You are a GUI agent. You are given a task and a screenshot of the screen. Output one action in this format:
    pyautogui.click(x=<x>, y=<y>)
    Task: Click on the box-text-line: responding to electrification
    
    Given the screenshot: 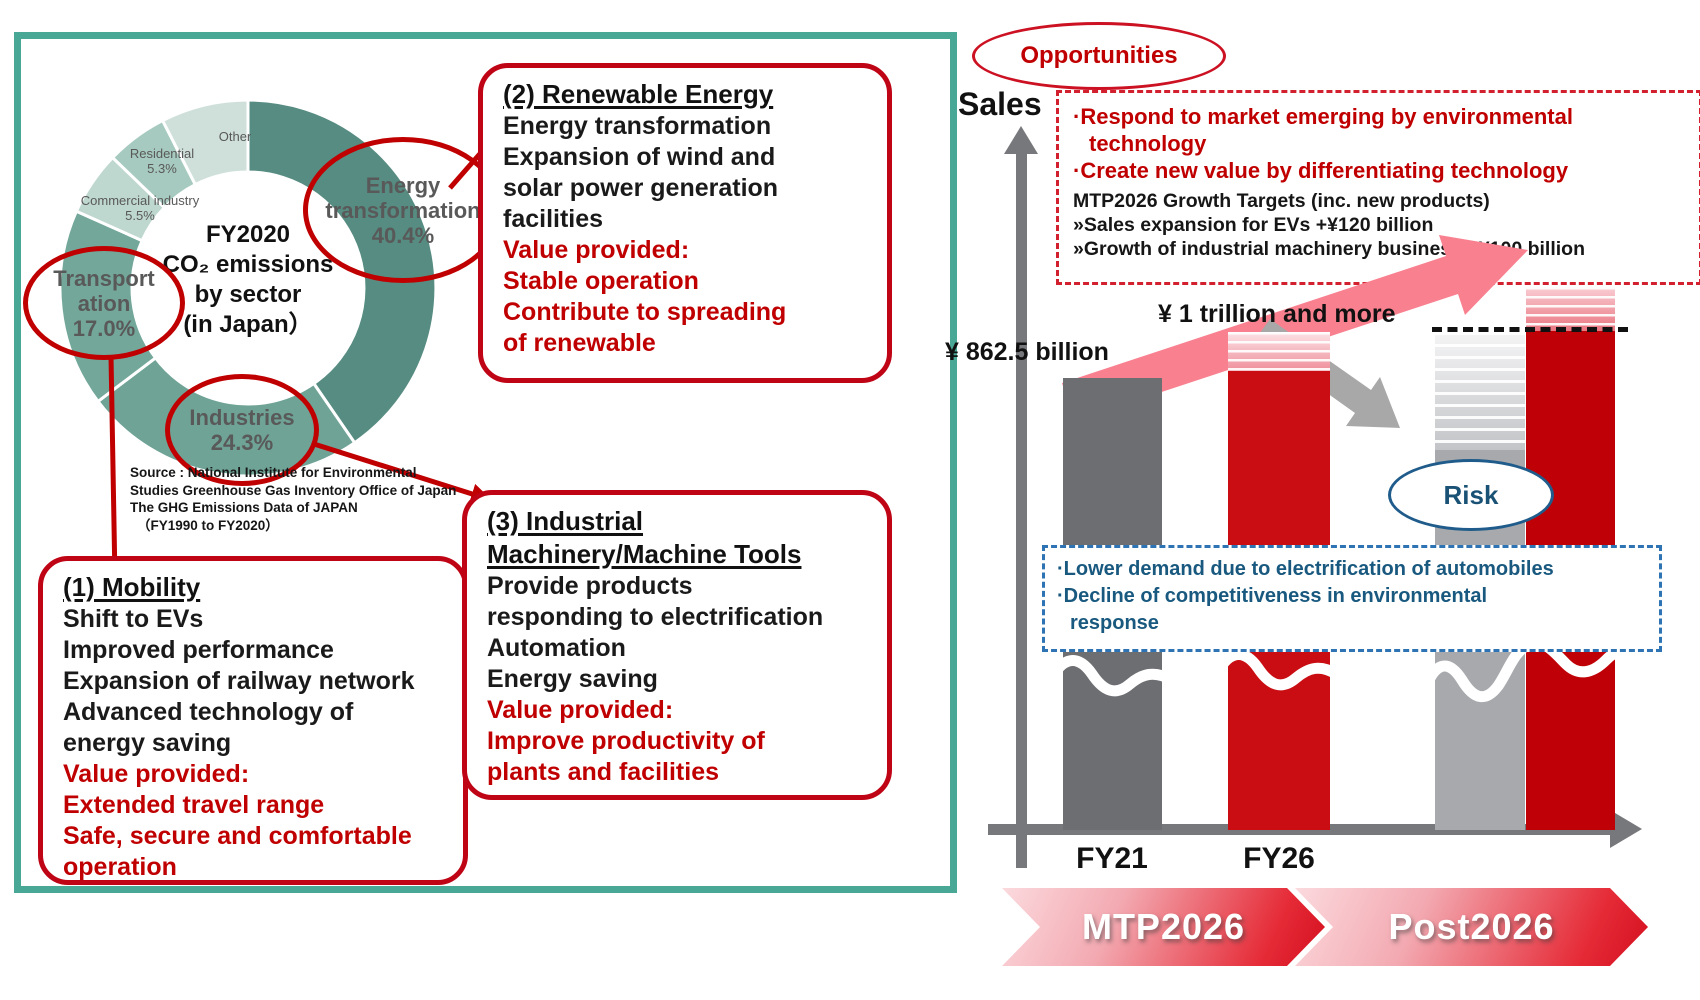 What is the action you would take?
    pyautogui.click(x=655, y=617)
    